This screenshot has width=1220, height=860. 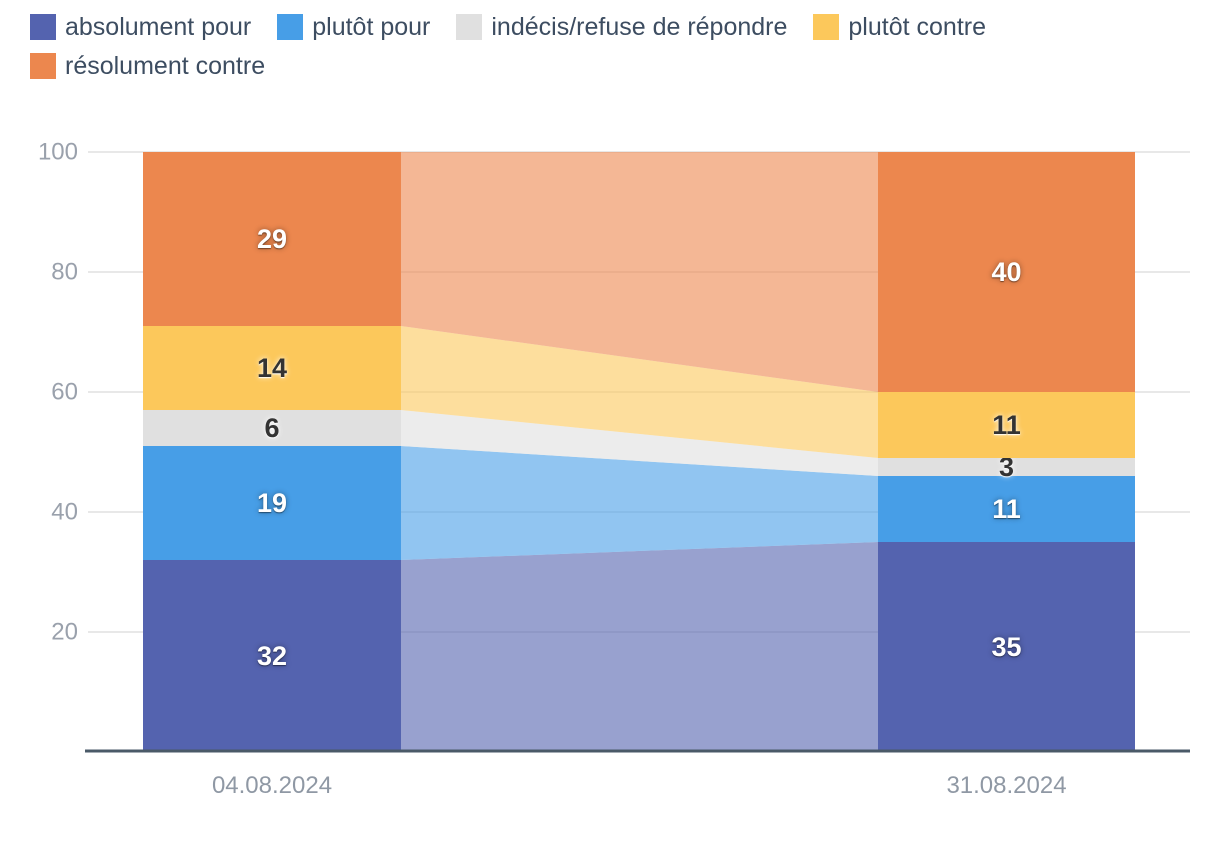 I want to click on bar-value-label: 40, so click(x=1006, y=272).